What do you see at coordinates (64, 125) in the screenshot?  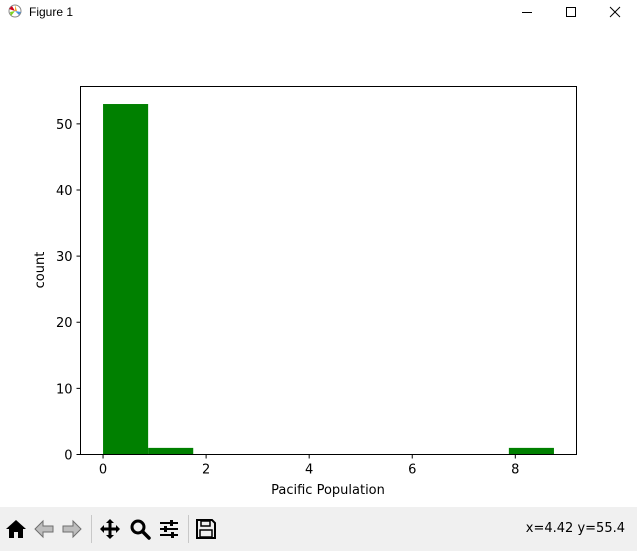 I see `y-tick-label: 50` at bounding box center [64, 125].